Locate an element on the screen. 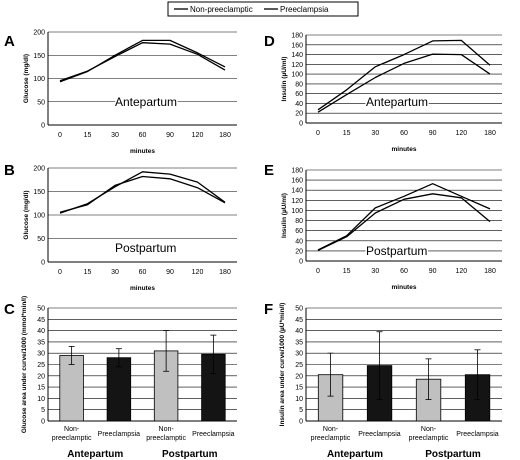 This screenshot has width=520, height=460. legend-label: Non-preeclamptic is located at coordinates (221, 9).